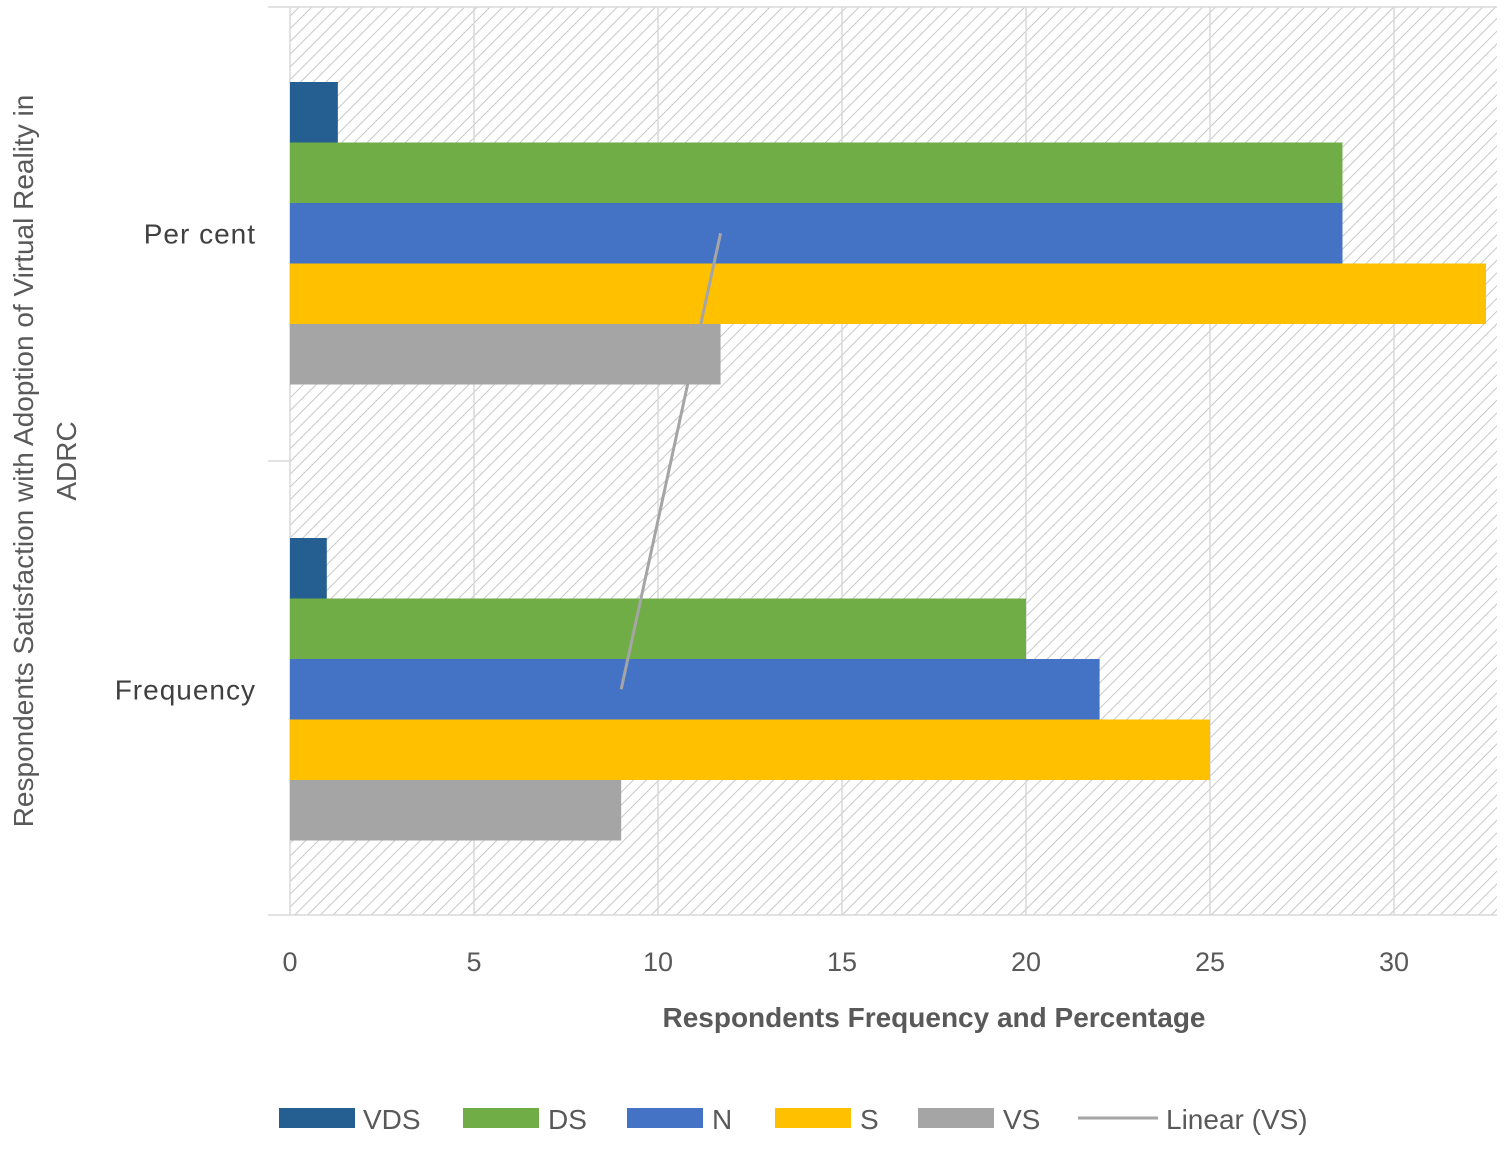 Image resolution: width=1512 pixels, height=1150 pixels. What do you see at coordinates (956, 1118) in the screenshot?
I see `legend-swatch-vs` at bounding box center [956, 1118].